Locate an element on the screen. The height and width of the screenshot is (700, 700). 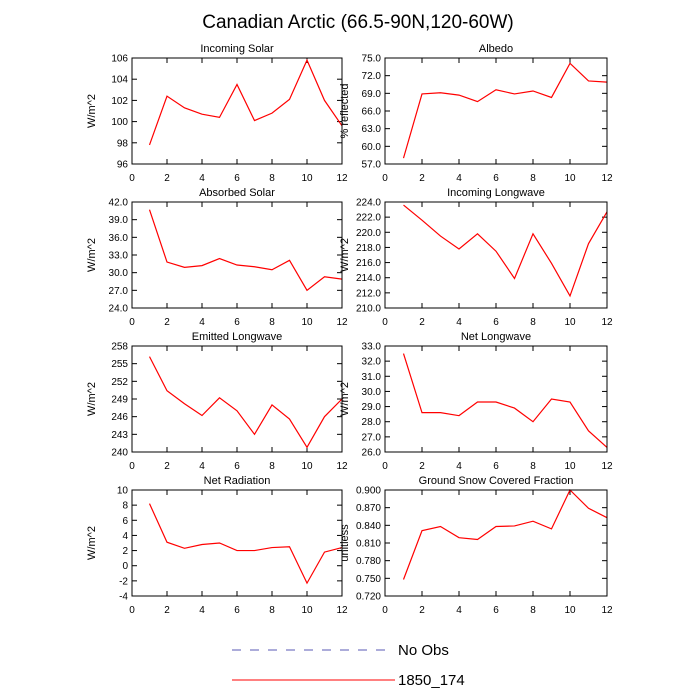
y-tick-label: 6 is located at coordinates (125, 521).